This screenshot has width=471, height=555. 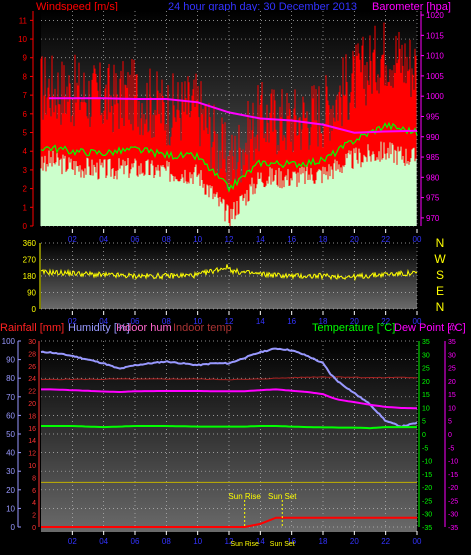 I want to click on temperature-tick-label: 20, so click(x=426, y=382).